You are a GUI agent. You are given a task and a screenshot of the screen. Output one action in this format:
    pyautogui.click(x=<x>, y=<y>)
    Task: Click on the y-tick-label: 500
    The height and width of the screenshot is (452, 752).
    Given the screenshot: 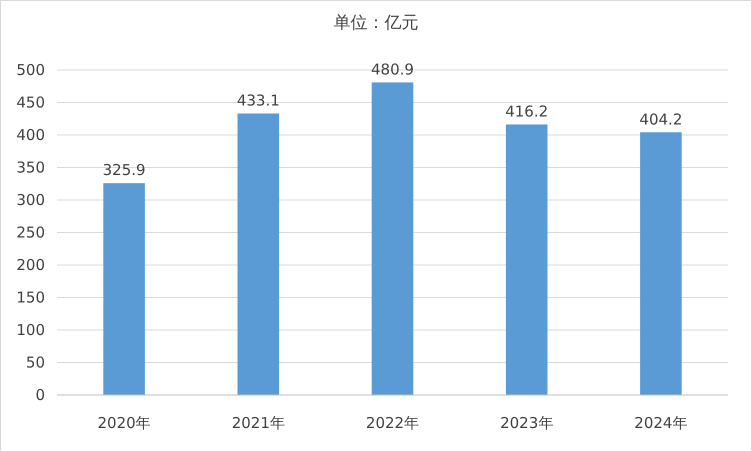 What is the action you would take?
    pyautogui.click(x=30, y=70)
    